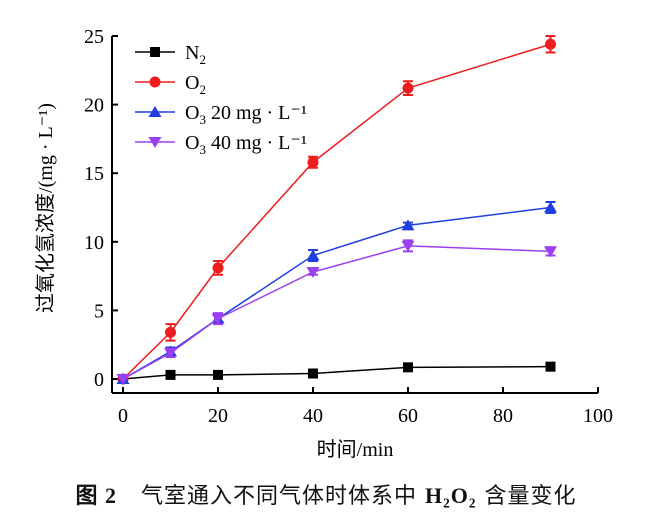 This screenshot has height=522, width=652. I want to click on y-axis-label: 过氧化氢浓度/(mg · L⁻¹), so click(45, 208).